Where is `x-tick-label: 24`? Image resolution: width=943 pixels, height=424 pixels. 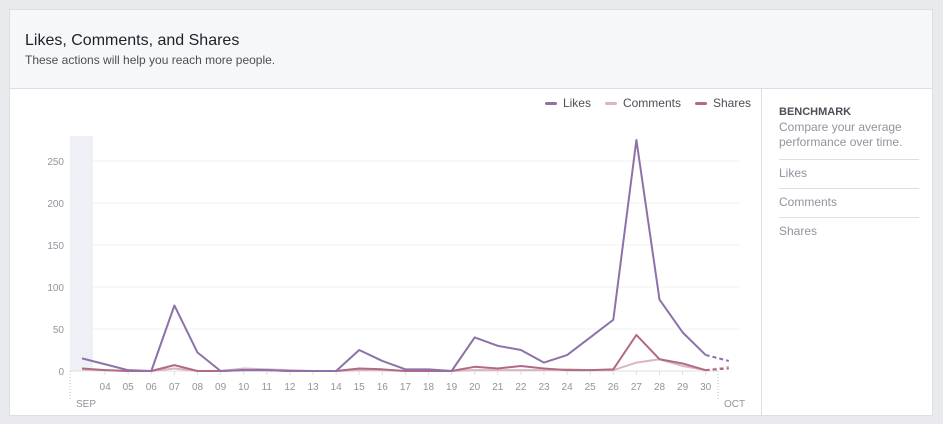
x-tick-label: 24 is located at coordinates (568, 387).